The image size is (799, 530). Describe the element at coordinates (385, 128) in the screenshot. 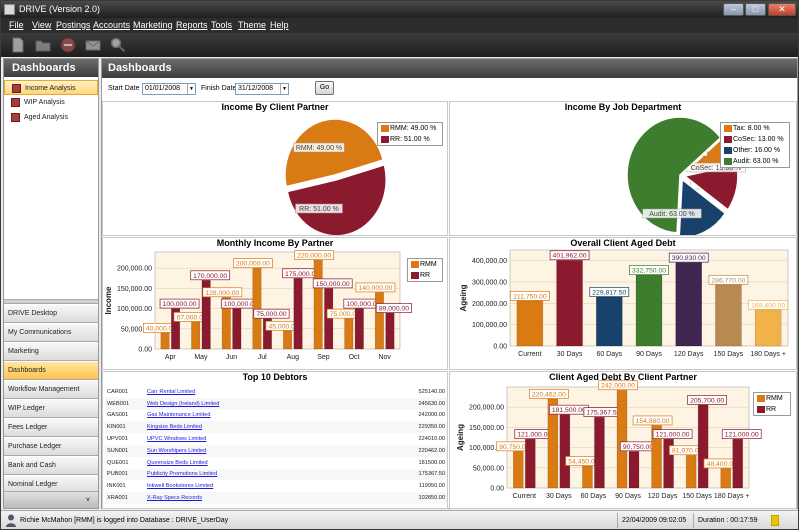

I see `legend-swatch` at that location.